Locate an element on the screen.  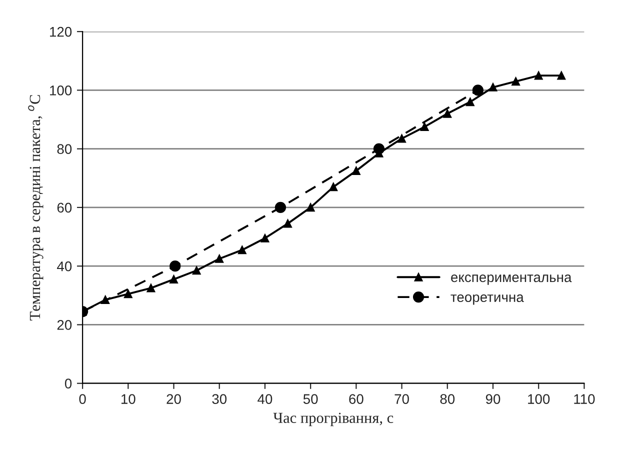
y-tick-label: 120 is located at coordinates (61, 31).